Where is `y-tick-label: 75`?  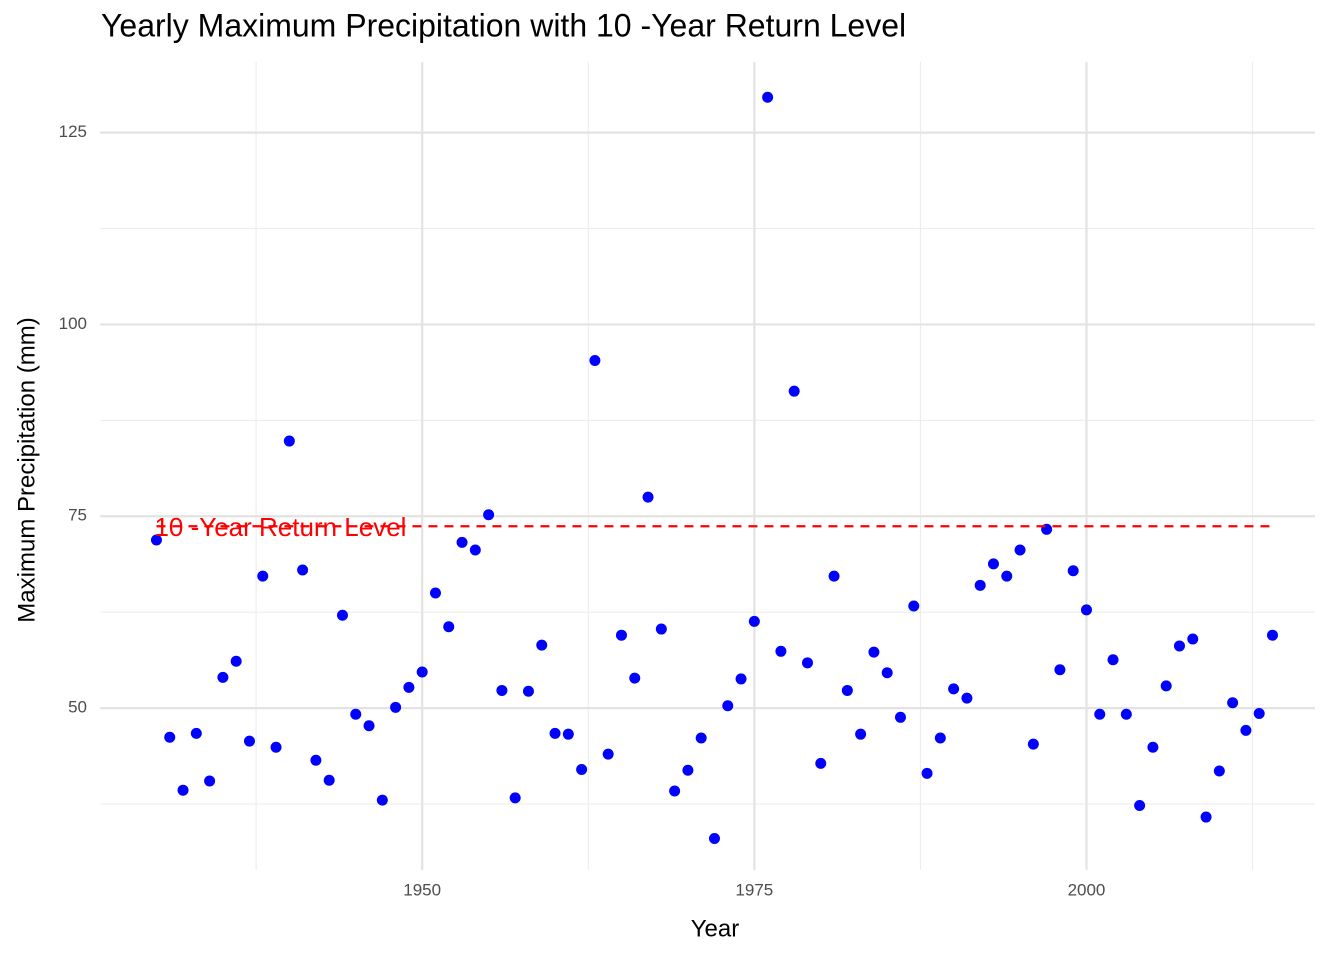 y-tick-label: 75 is located at coordinates (77, 515).